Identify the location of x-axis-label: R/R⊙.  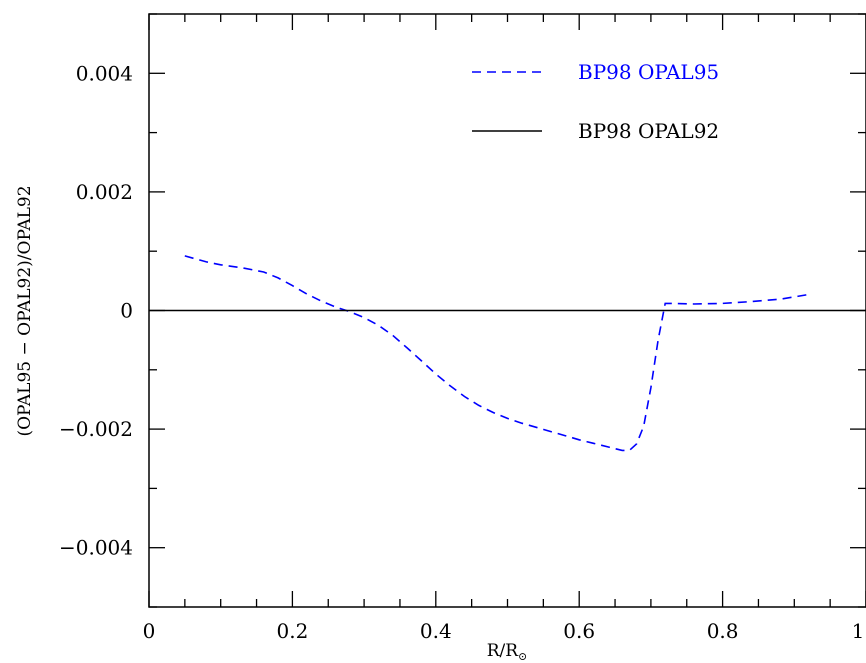
(507, 652).